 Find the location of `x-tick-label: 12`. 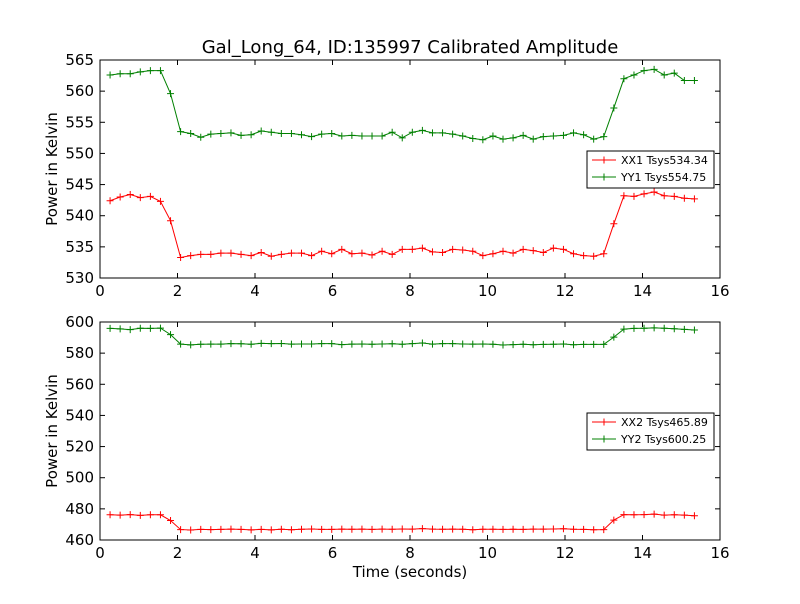

x-tick-label: 12 is located at coordinates (564, 291).